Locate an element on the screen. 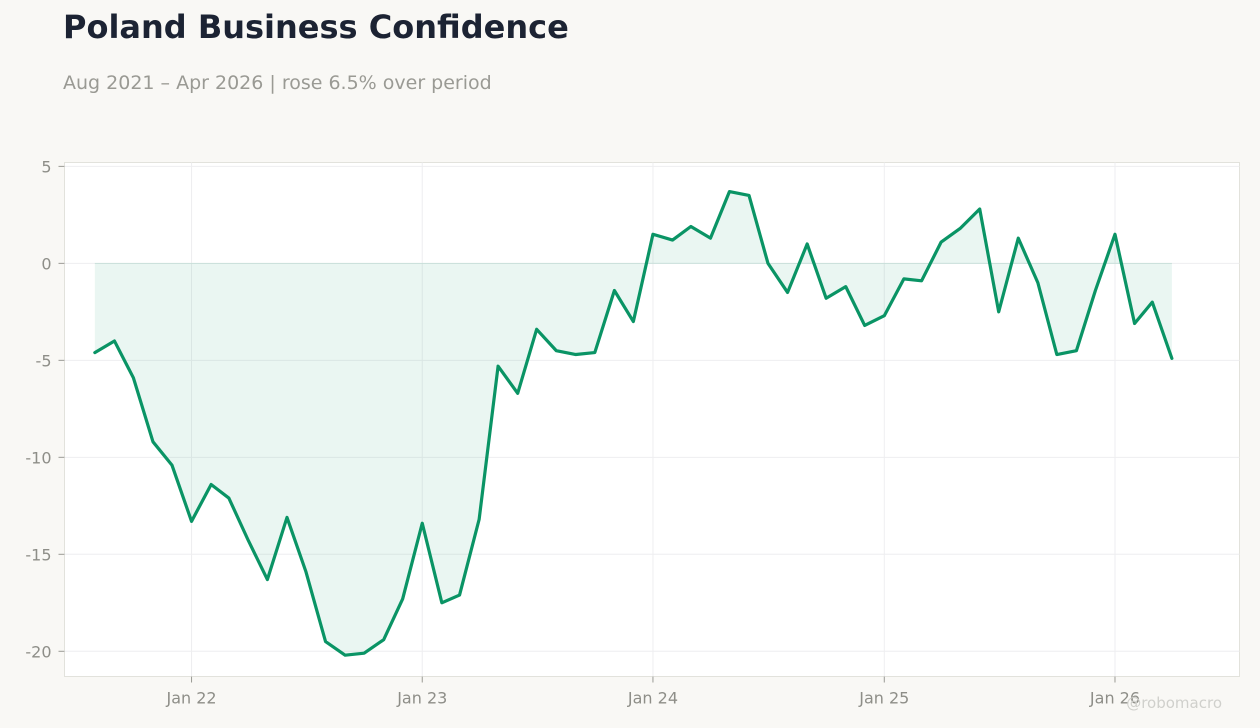 This screenshot has width=1260, height=728. y-tick-label: 0 is located at coordinates (46, 263).